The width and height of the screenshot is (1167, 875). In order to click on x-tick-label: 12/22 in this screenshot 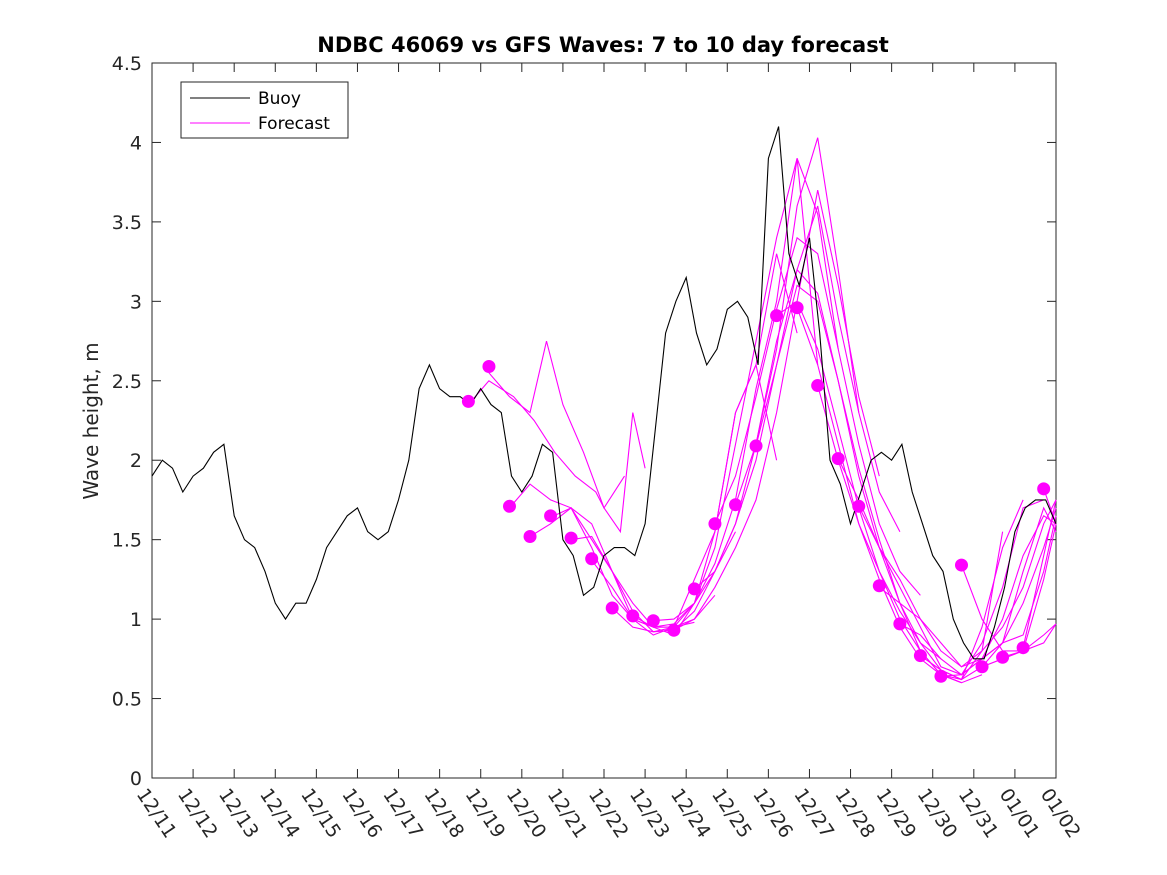, I will do `click(608, 813)`.